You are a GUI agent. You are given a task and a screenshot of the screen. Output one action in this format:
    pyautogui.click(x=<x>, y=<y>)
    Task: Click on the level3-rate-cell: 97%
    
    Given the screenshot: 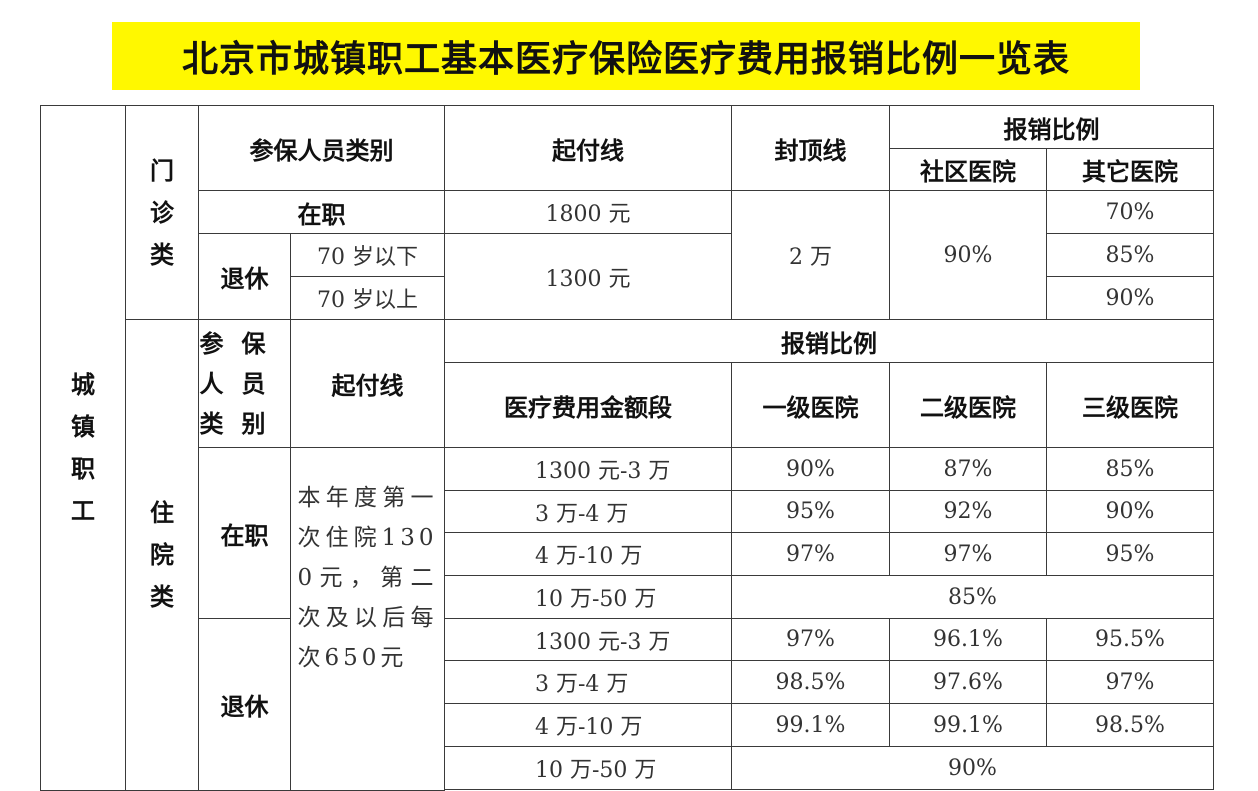 What is the action you would take?
    pyautogui.click(x=1130, y=682)
    